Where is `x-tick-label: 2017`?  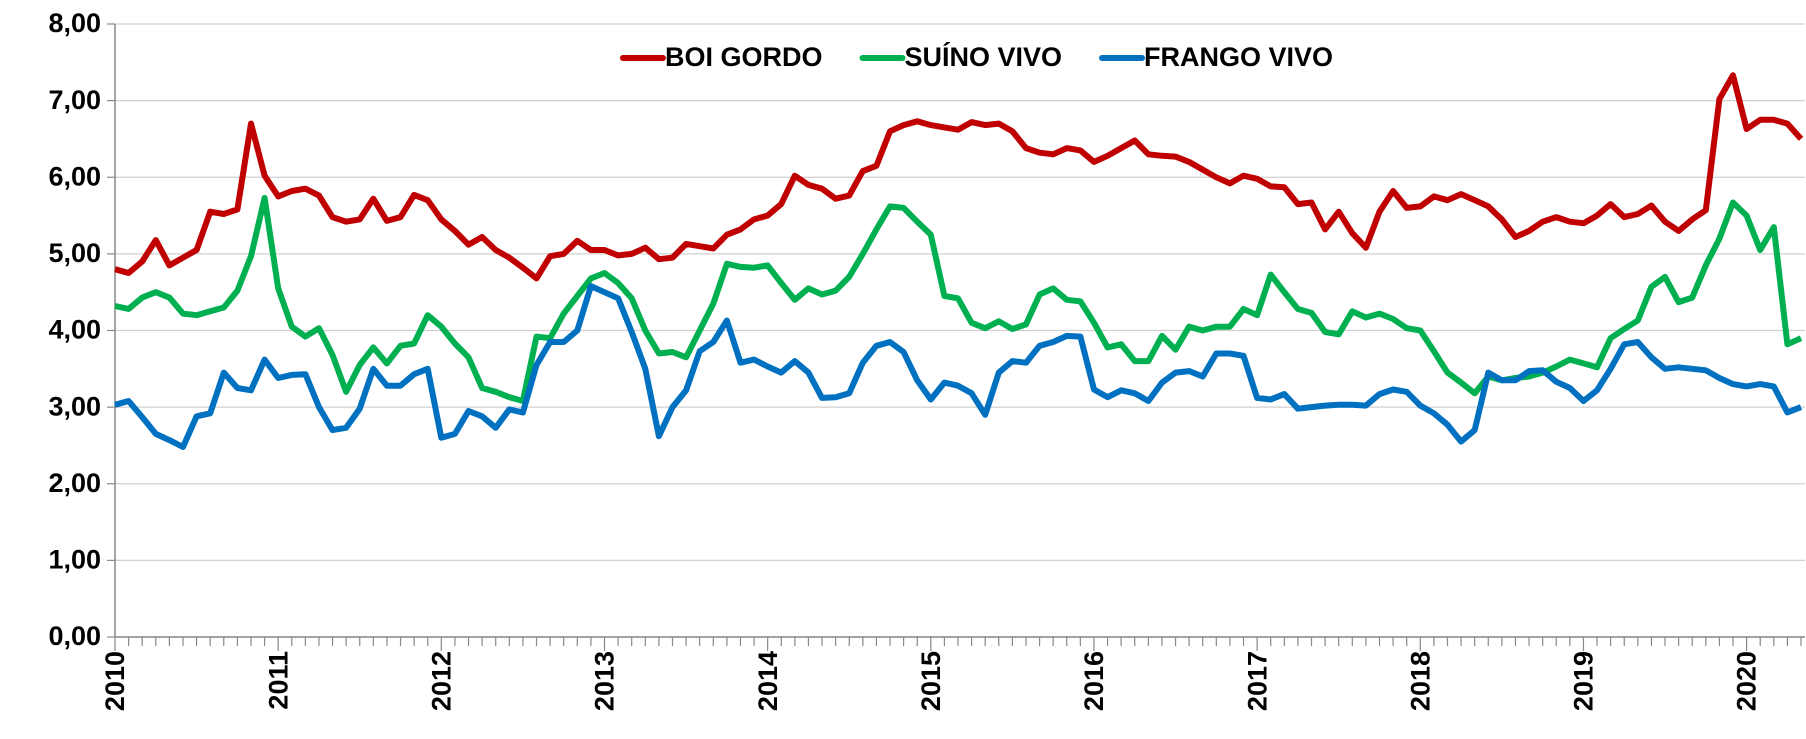
x-tick-label: 2017 is located at coordinates (1257, 681).